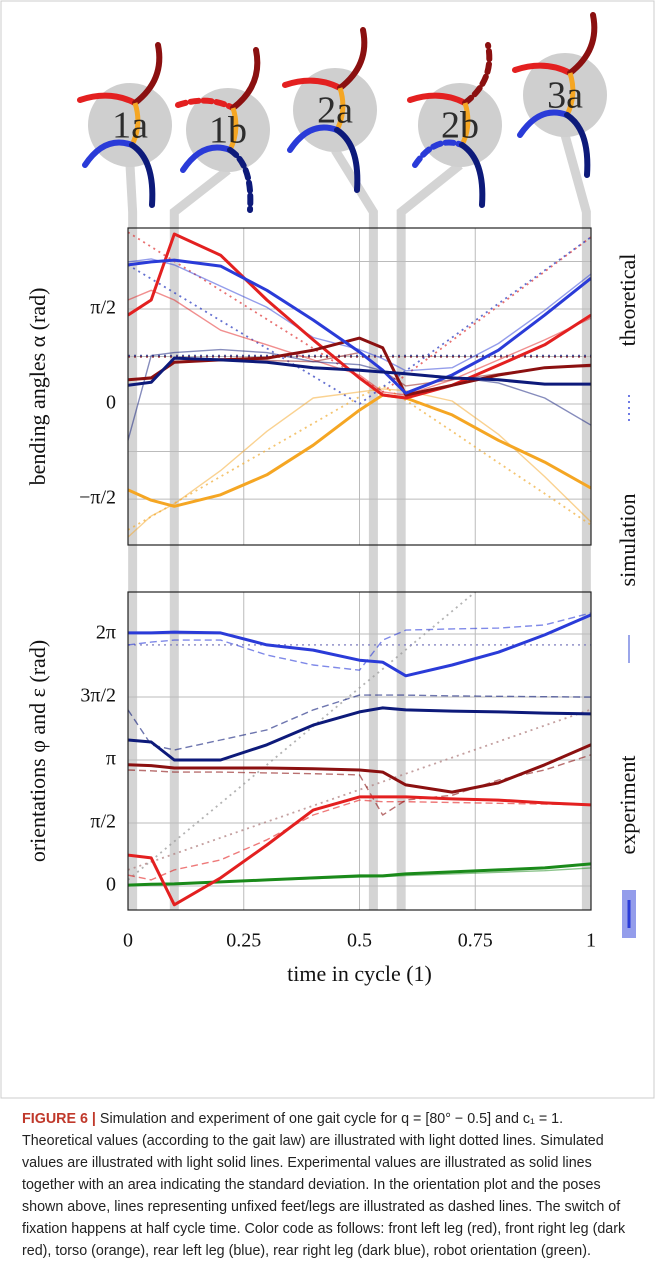  What do you see at coordinates (627, 805) in the screenshot?
I see `legend-label: experiment` at bounding box center [627, 805].